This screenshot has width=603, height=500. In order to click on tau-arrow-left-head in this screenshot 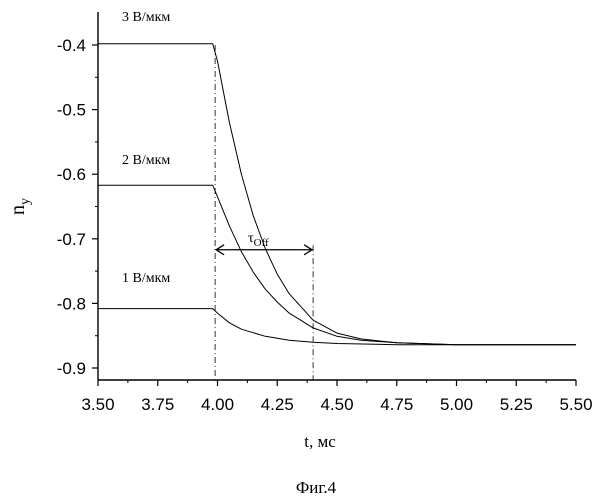, I will do `click(219, 250)`.